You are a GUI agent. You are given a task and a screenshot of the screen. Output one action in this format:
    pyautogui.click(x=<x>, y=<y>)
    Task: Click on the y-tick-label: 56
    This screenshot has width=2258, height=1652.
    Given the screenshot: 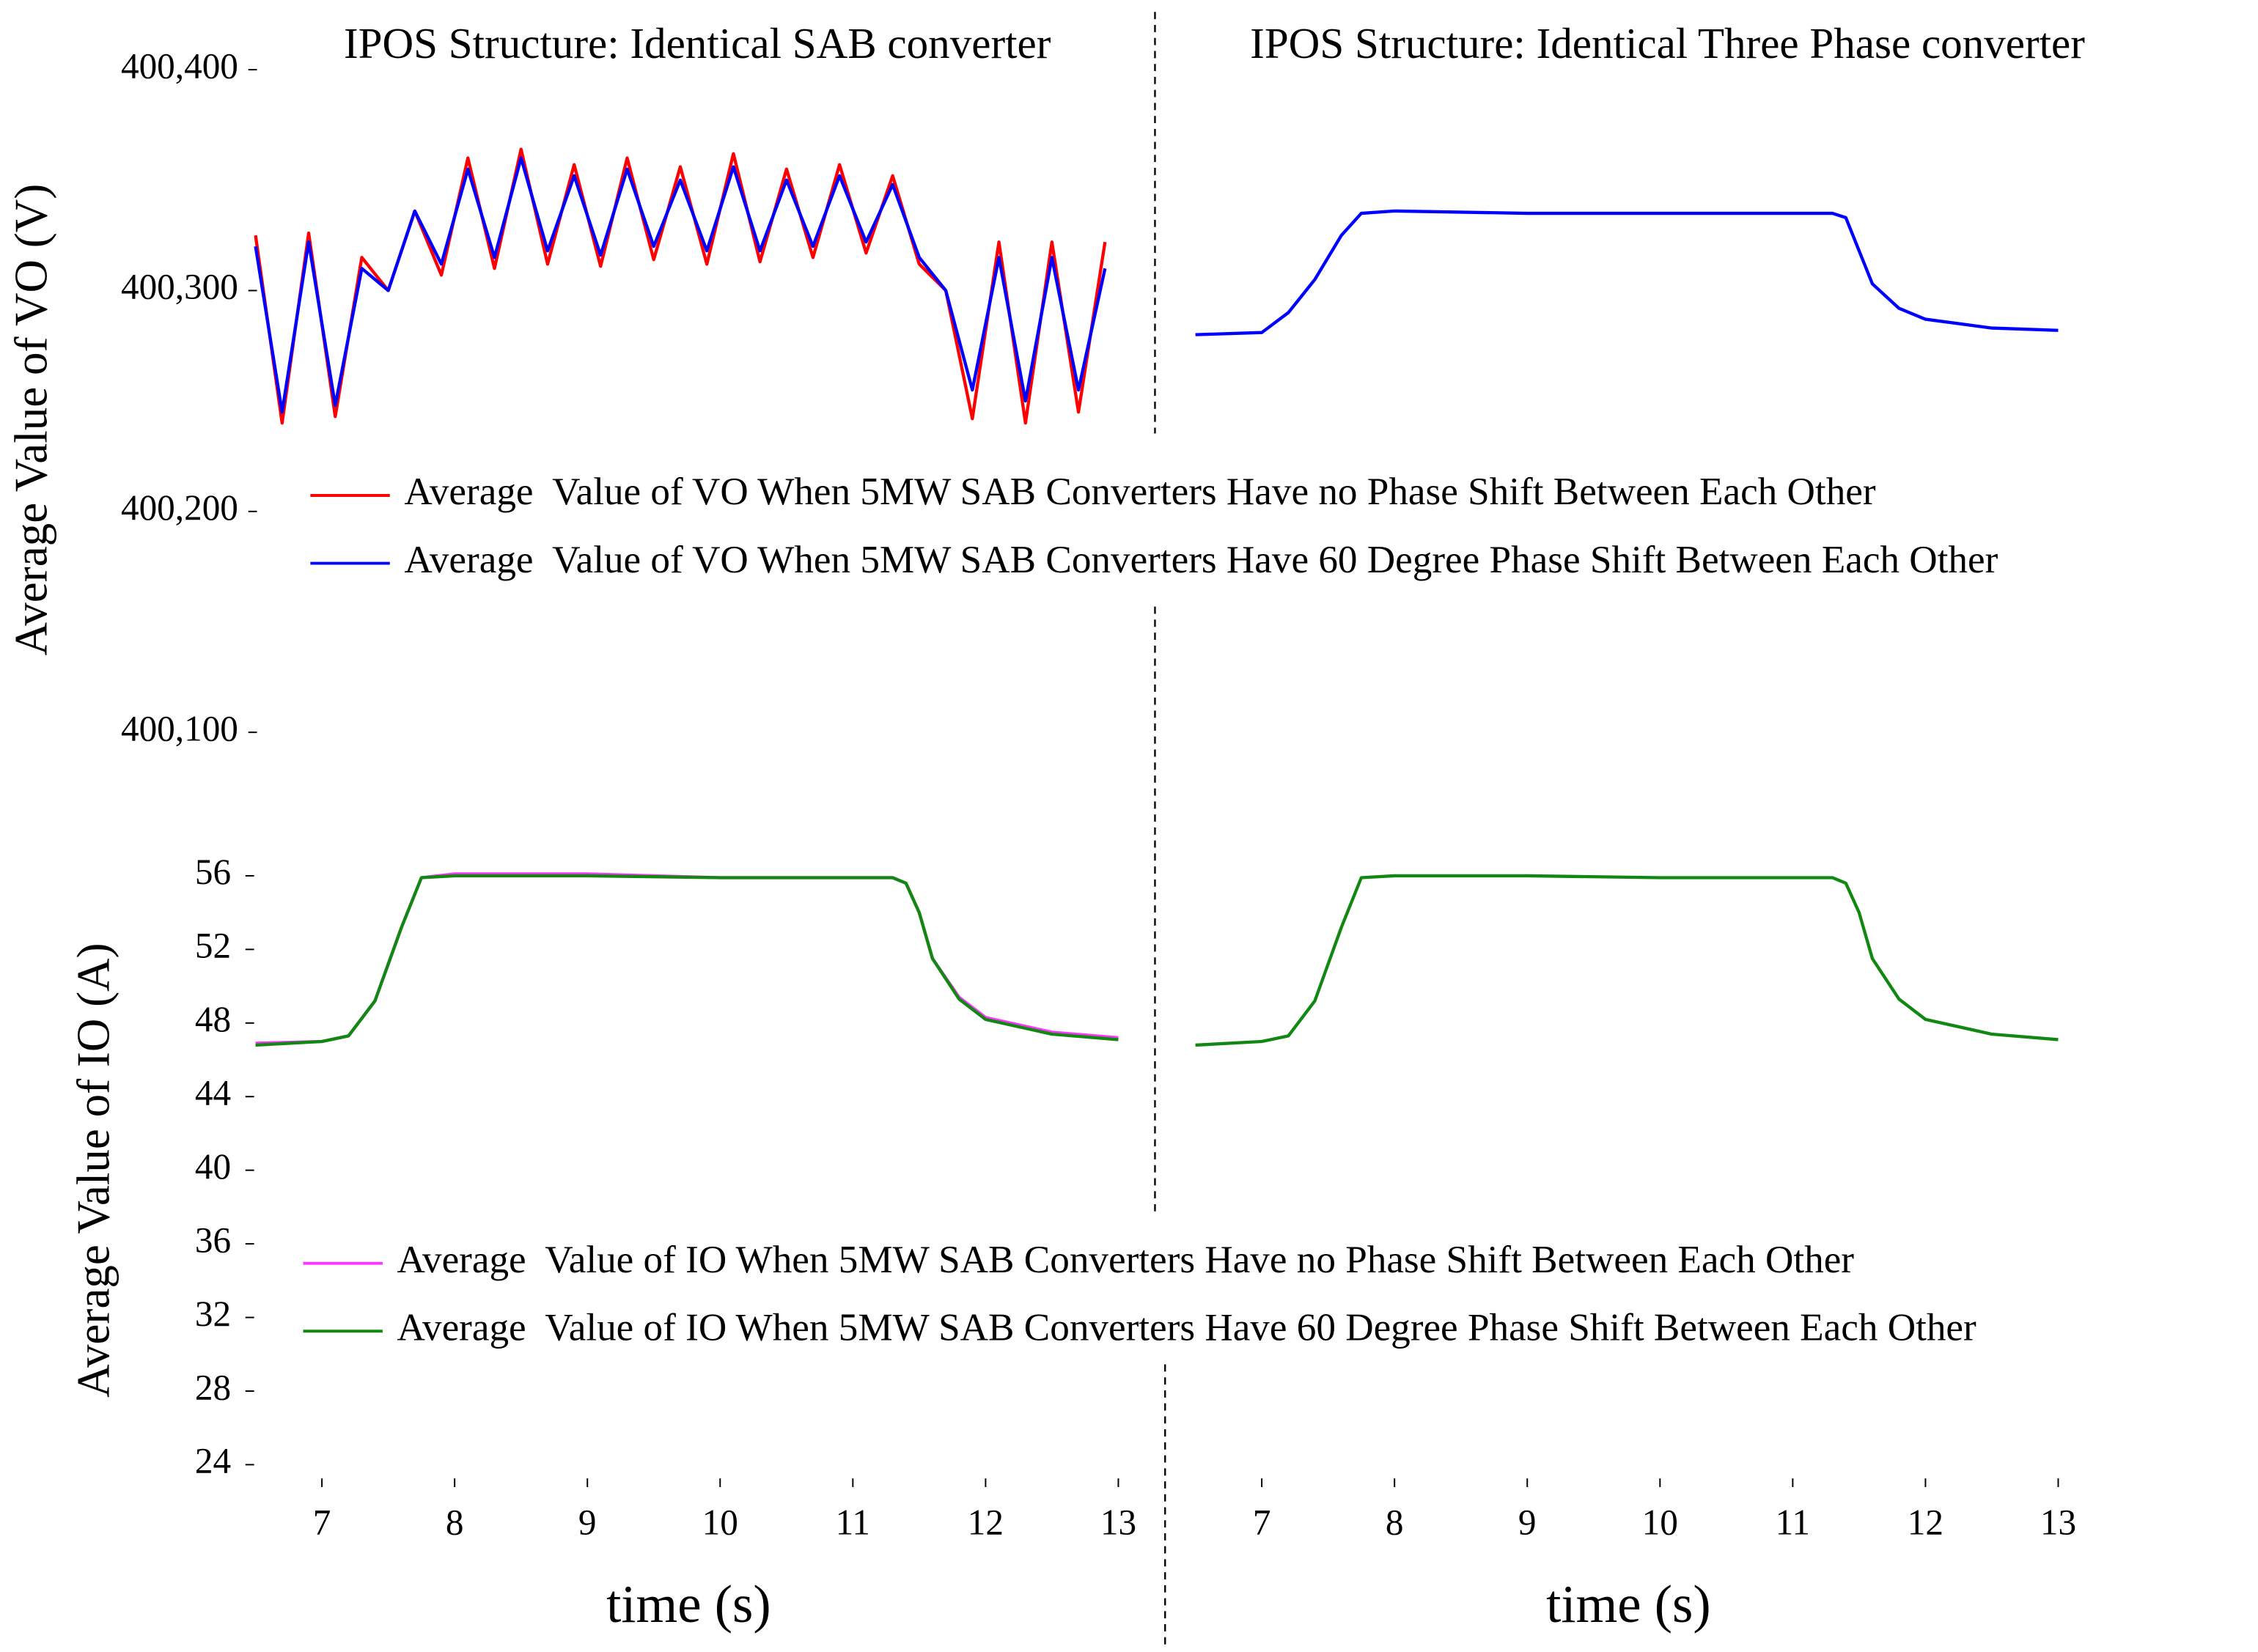 What is the action you would take?
    pyautogui.click(x=213, y=872)
    